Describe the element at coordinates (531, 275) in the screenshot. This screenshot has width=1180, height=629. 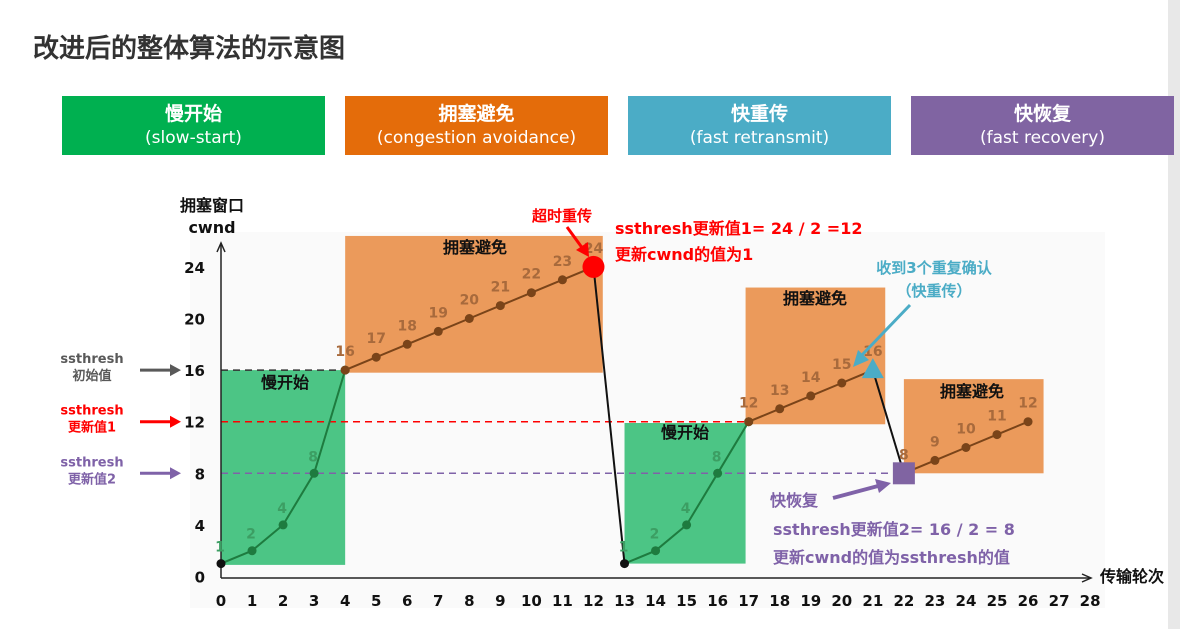
I see `data-label: 22` at that location.